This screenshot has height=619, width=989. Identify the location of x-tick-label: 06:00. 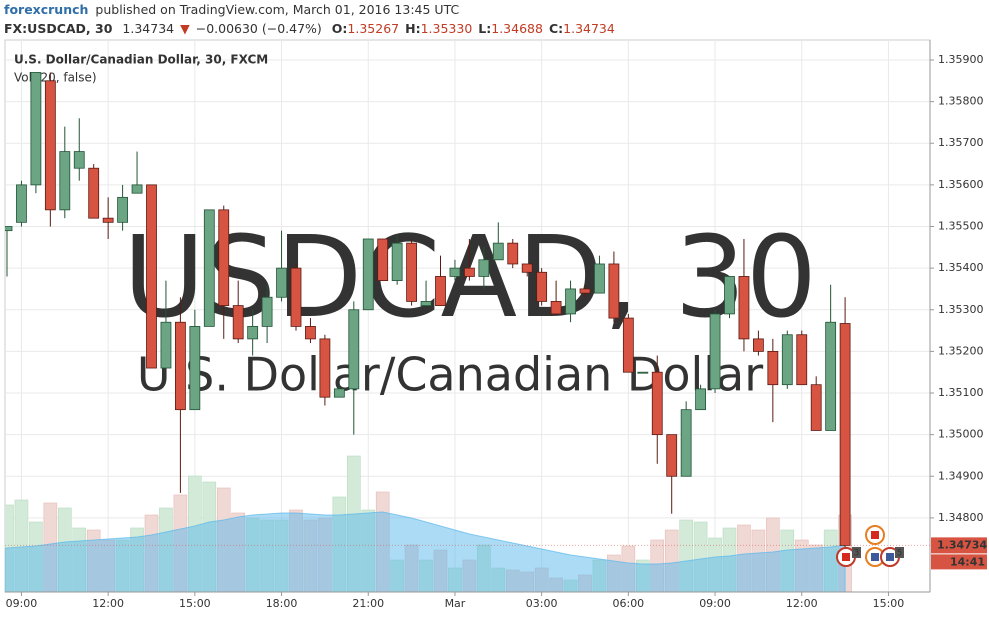
(628, 603).